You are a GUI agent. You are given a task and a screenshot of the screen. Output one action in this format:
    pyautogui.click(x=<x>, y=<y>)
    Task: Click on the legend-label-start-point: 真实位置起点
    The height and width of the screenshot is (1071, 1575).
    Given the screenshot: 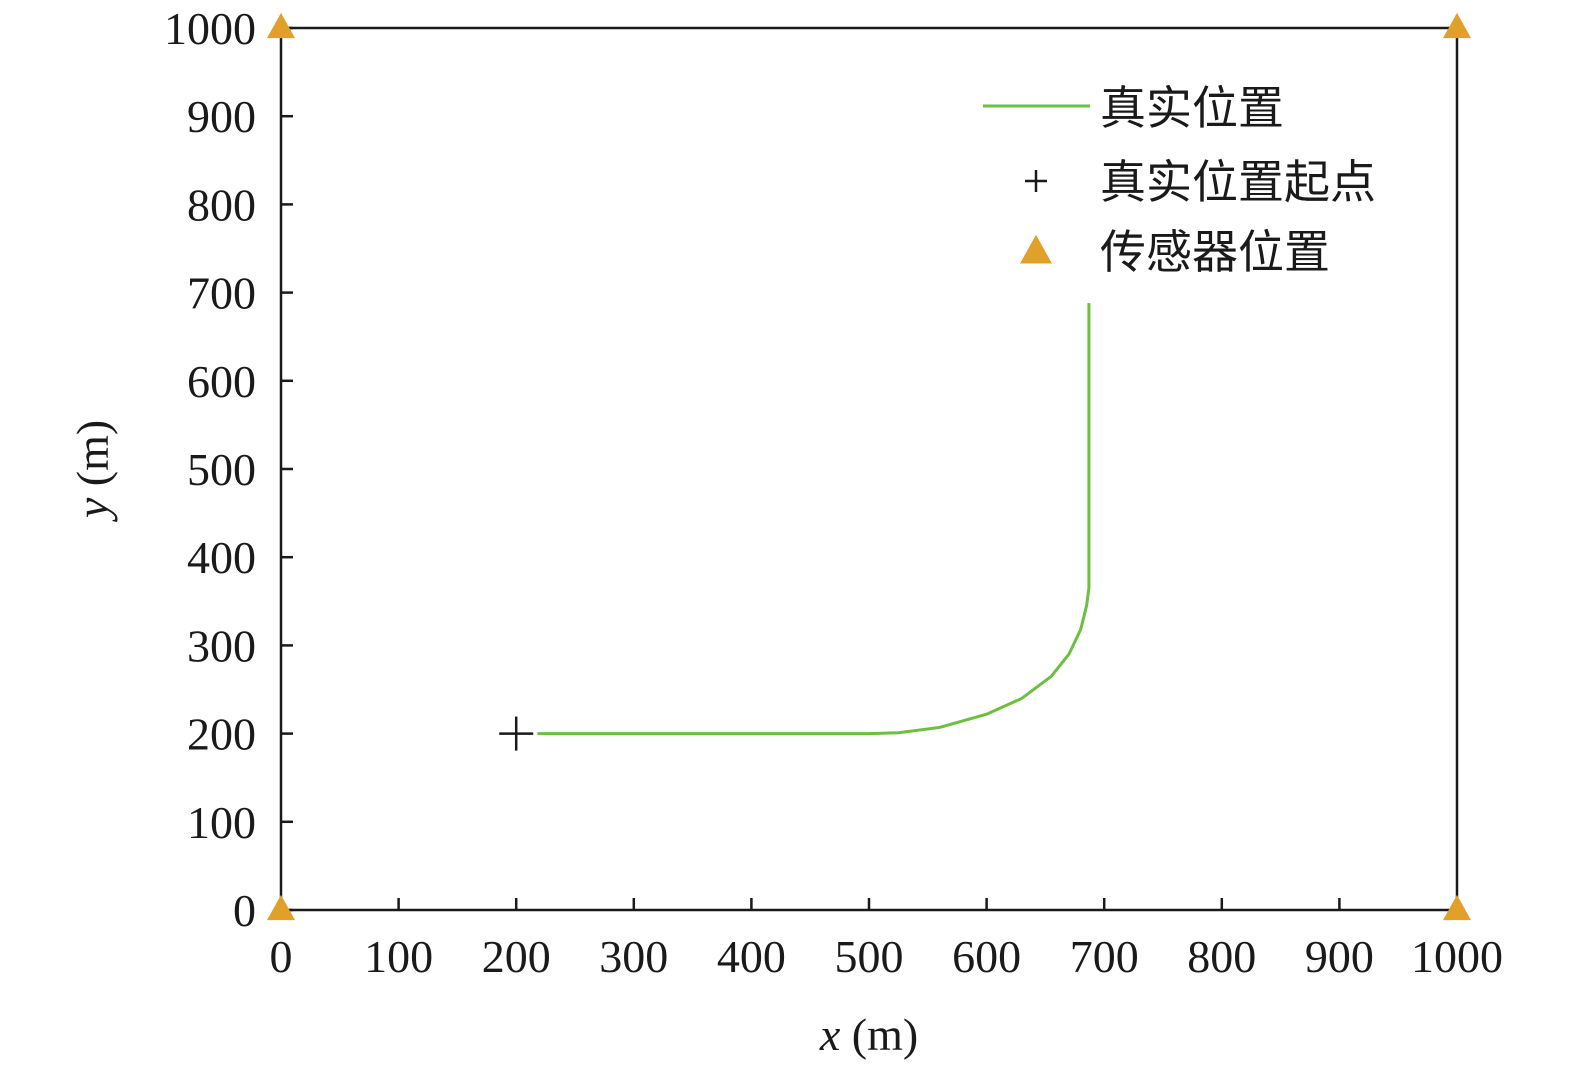 What is the action you would take?
    pyautogui.click(x=1238, y=182)
    